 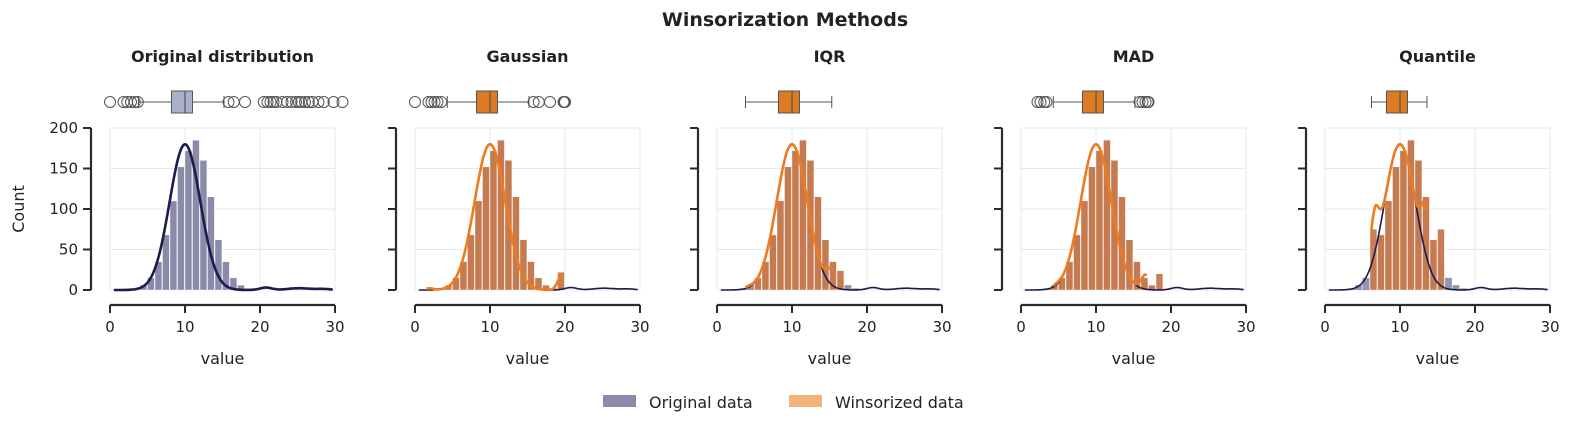 I want to click on panel-mad: MAD 0 10 20 30 value, so click(x=1125, y=207).